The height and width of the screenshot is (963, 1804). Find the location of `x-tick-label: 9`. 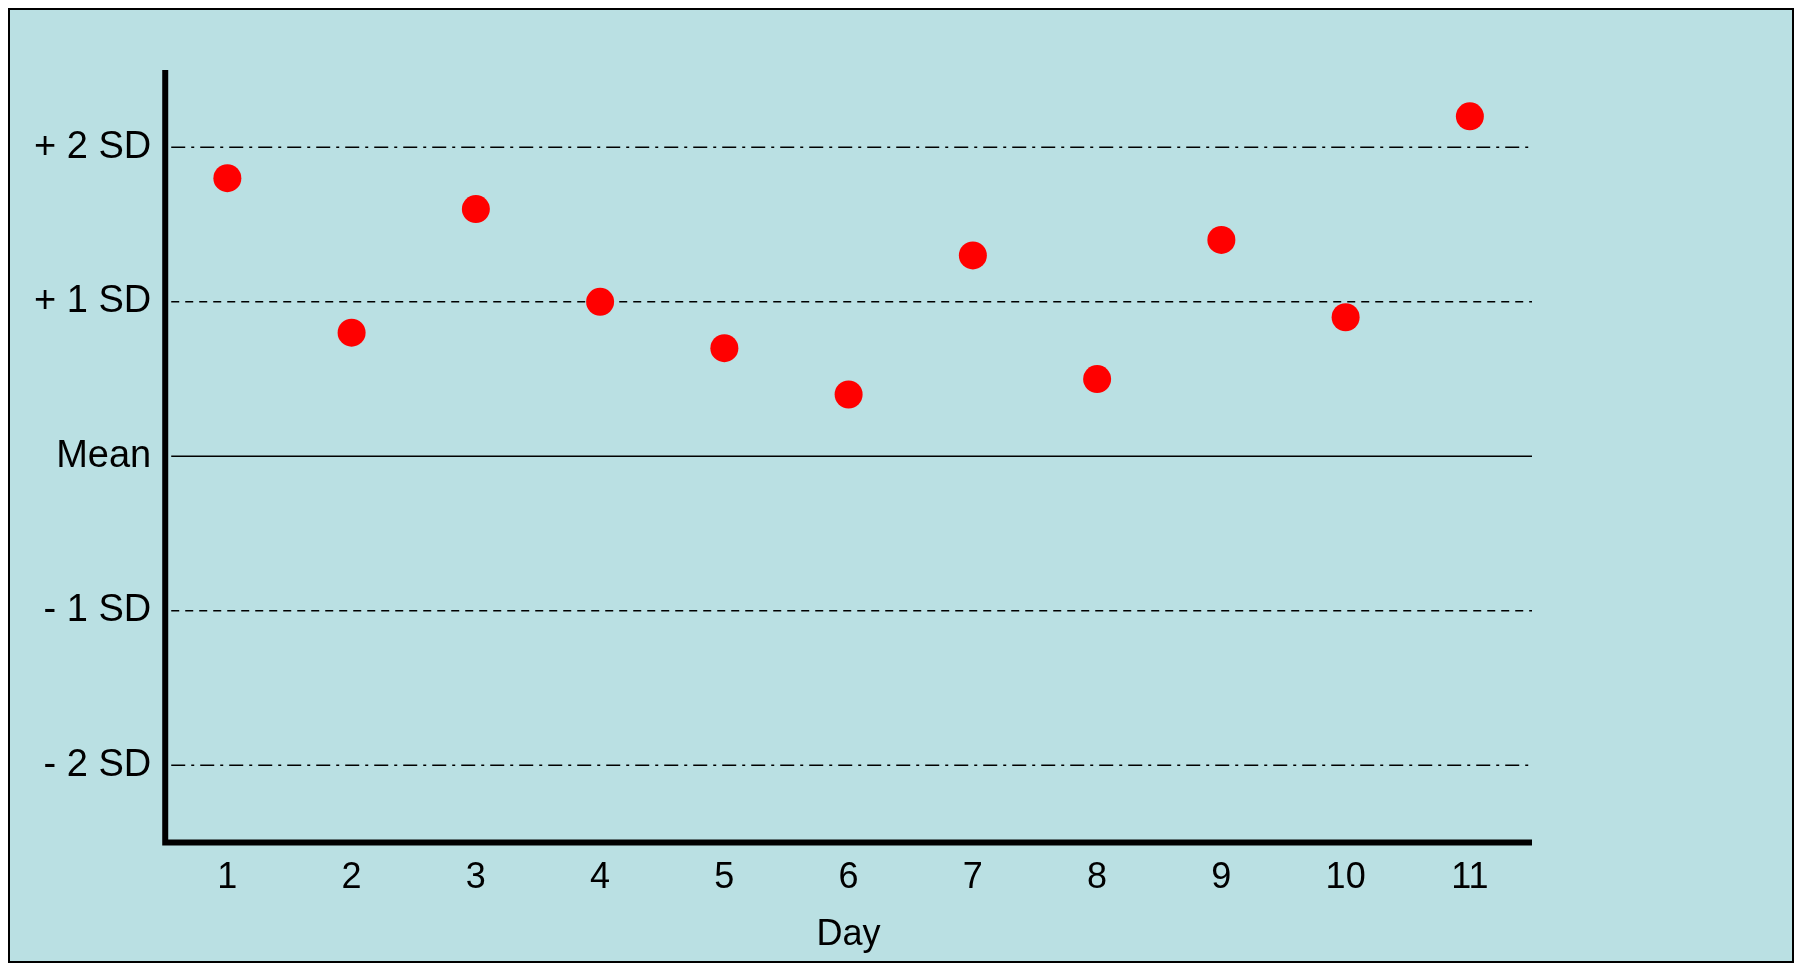

x-tick-label: 9 is located at coordinates (1221, 876).